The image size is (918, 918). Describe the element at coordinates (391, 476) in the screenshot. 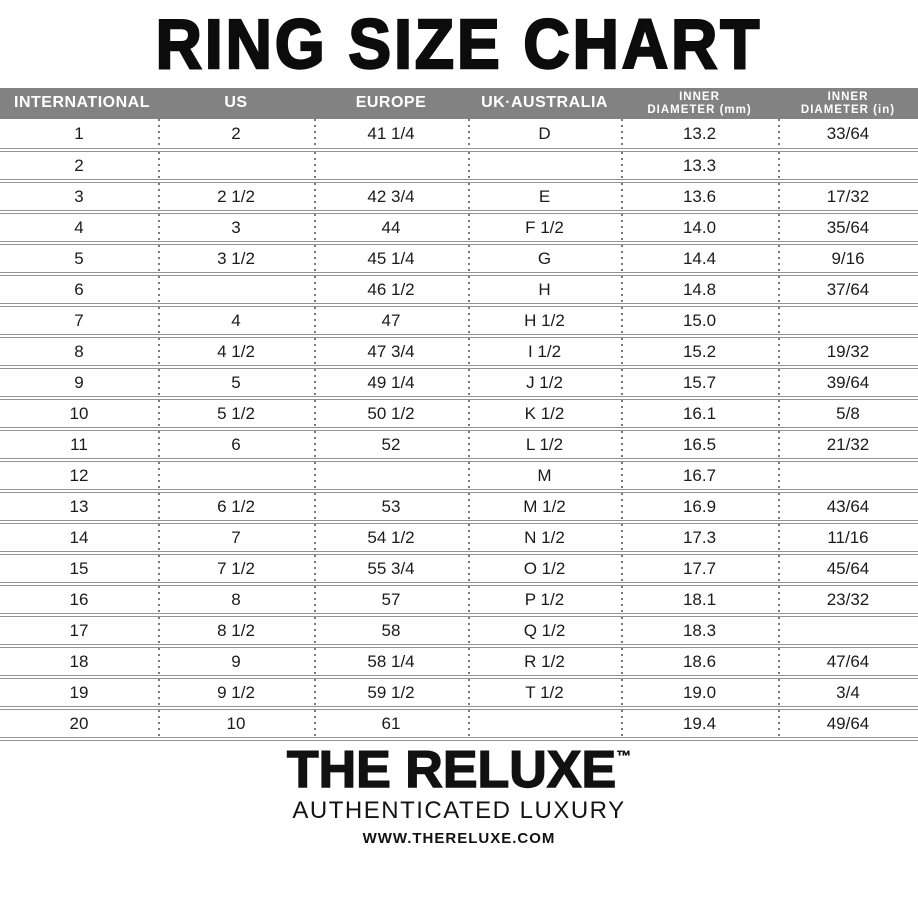

I see `cell-europe` at that location.